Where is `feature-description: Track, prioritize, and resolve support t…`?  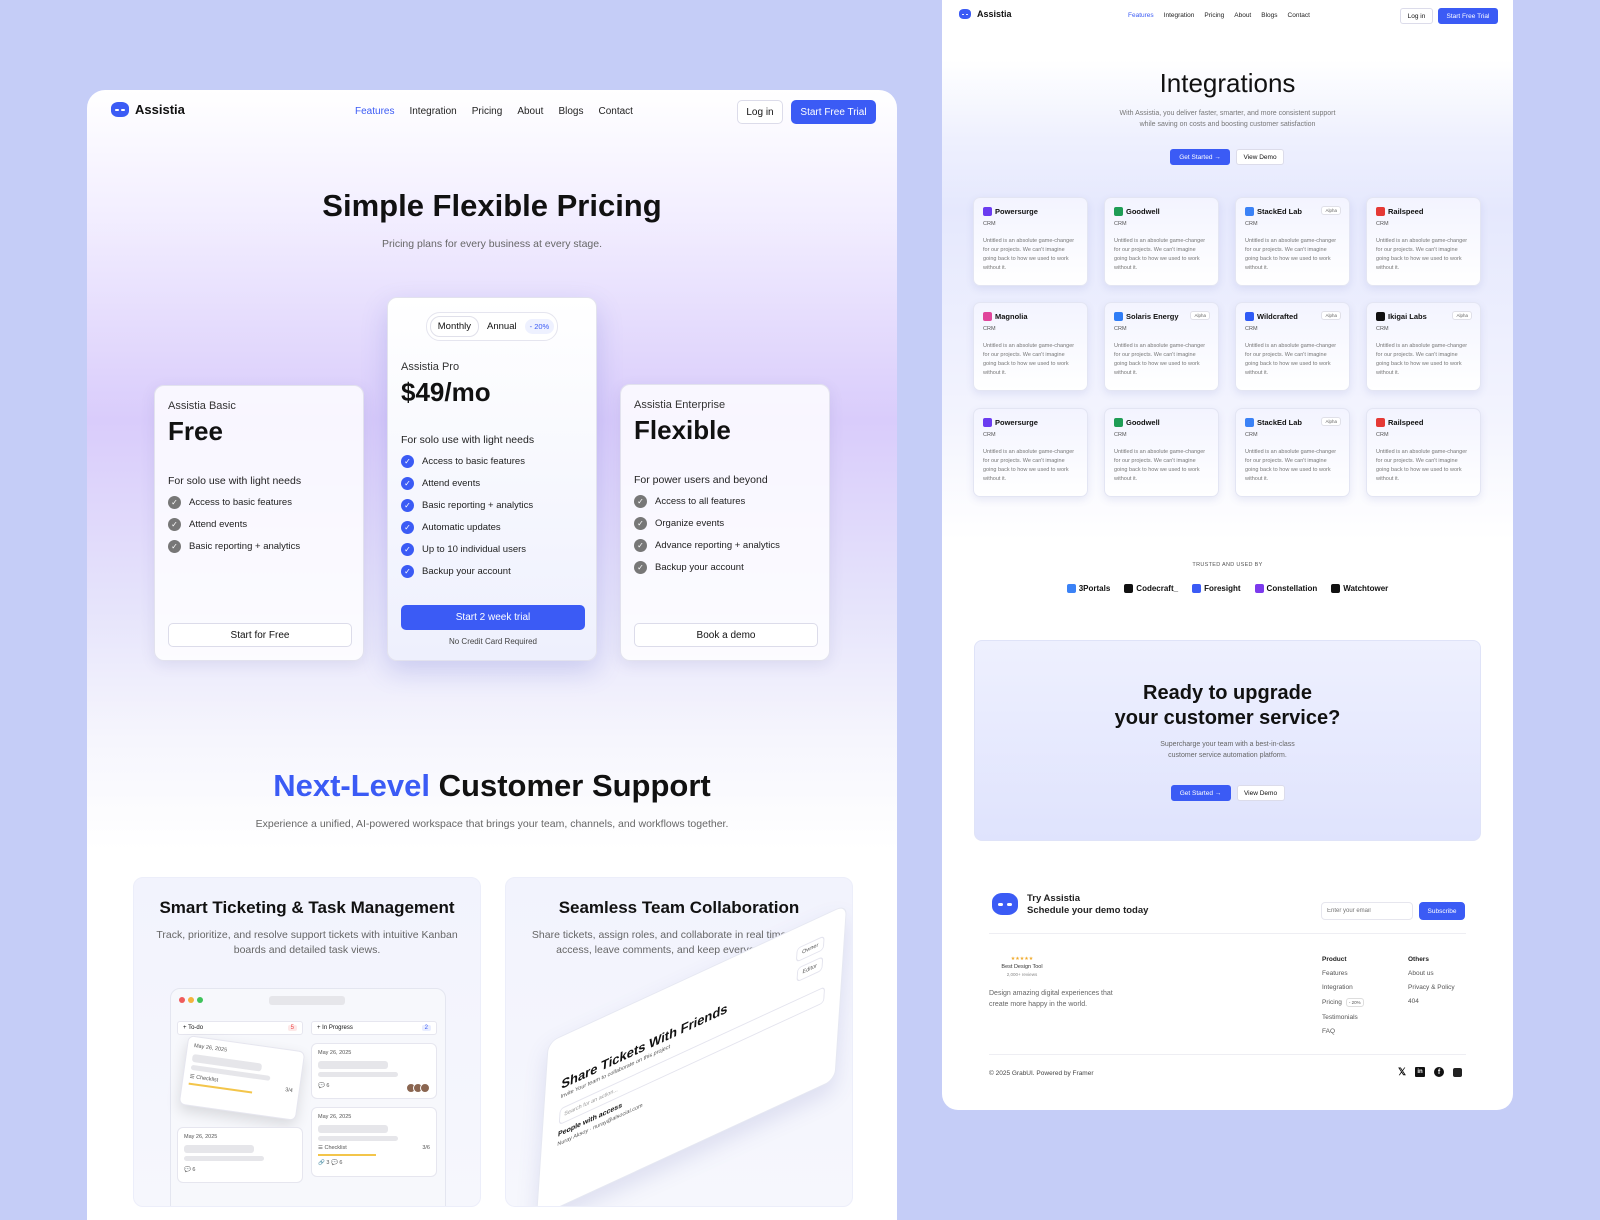
feature-description: Track, prioritize, and resolve support t… is located at coordinates (307, 942).